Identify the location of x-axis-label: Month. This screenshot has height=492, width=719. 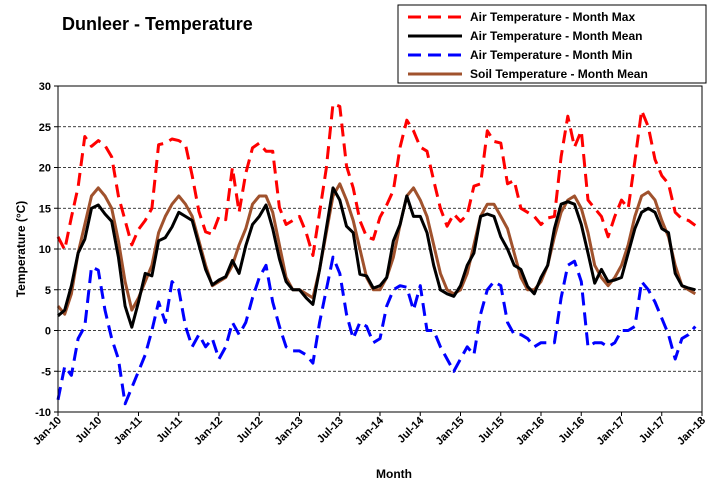
(394, 474).